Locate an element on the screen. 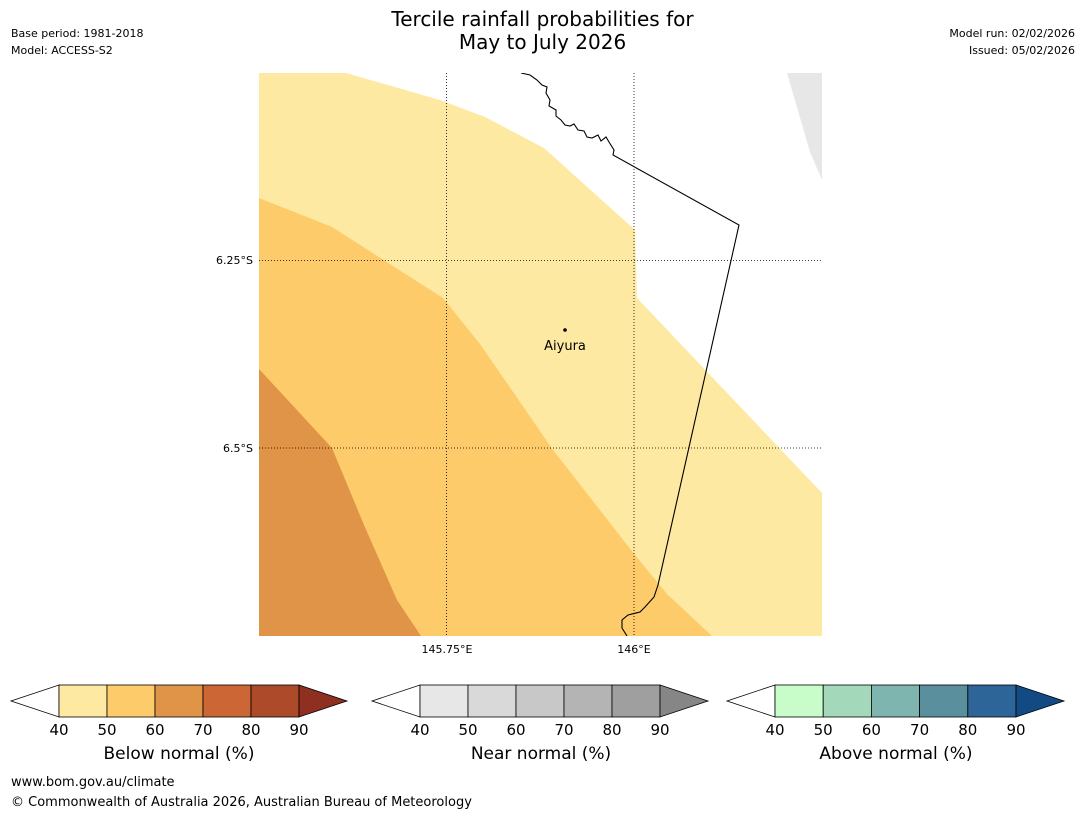 The width and height of the screenshot is (1085, 816). lat-label-6-5: 6.5°S is located at coordinates (238, 448).